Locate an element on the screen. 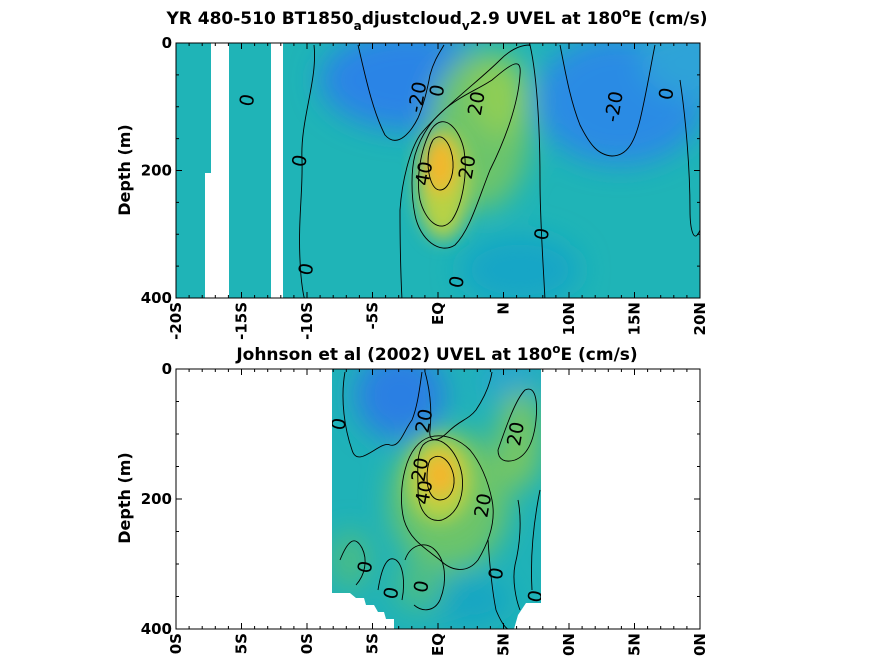 Image resolution: width=875 pixels, height=656 pixels. bottom-y-tick-label: 200 is located at coordinates (156, 499).